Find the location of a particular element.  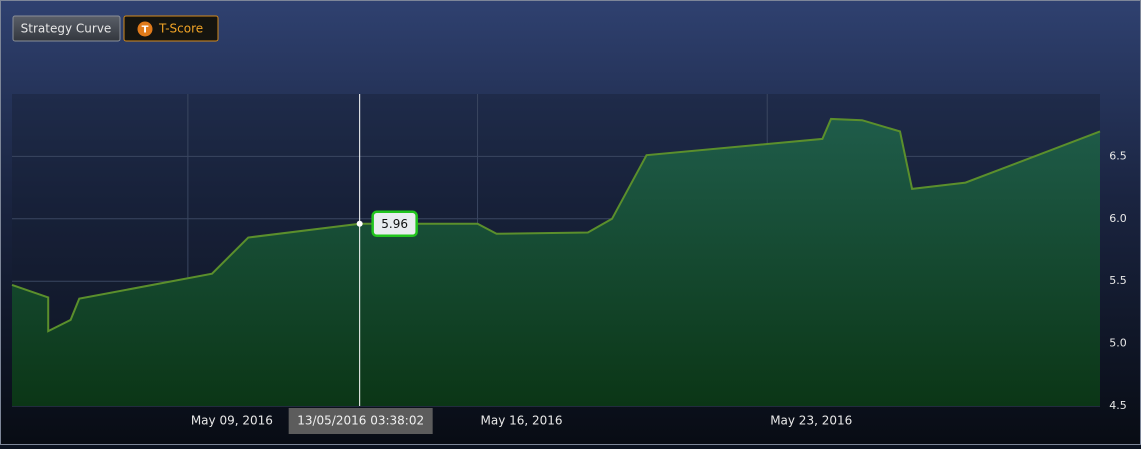

tooltip-value: 5.96 is located at coordinates (394, 224).